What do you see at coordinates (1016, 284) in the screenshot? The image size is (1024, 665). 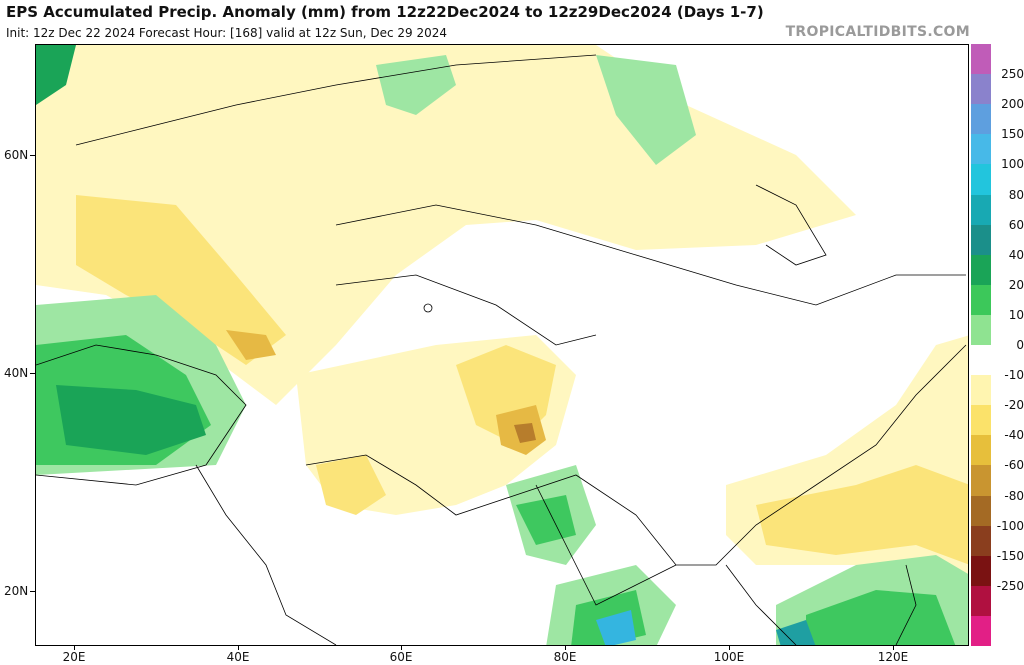 I see `colorbar-label: 20` at bounding box center [1016, 284].